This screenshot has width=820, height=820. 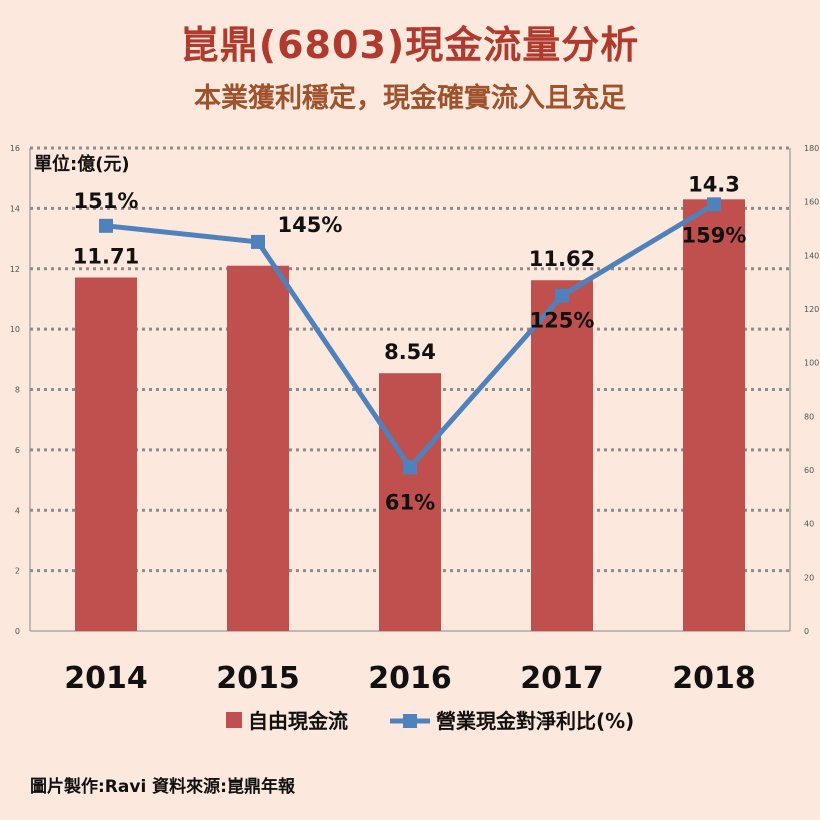 I want to click on footer-credit: 圖片製作:Ravi 資料來源:崑鼎年報, so click(x=162, y=787).